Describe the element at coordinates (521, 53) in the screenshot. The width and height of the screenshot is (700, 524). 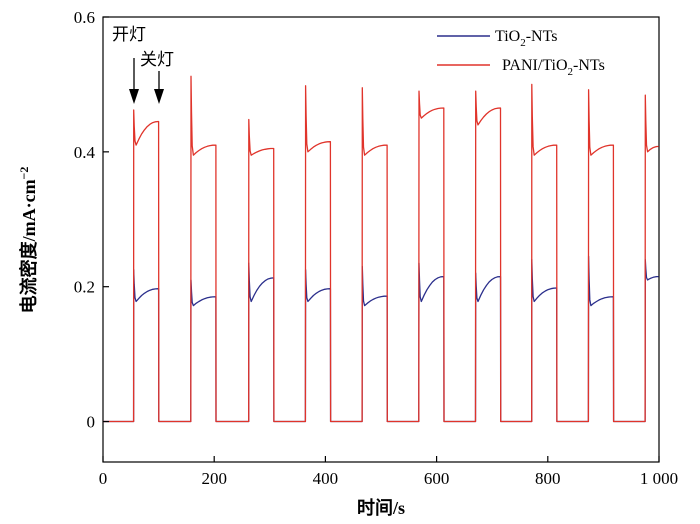
I see `legend: TiO2-NTs PANI/TiO2-NTs` at that location.